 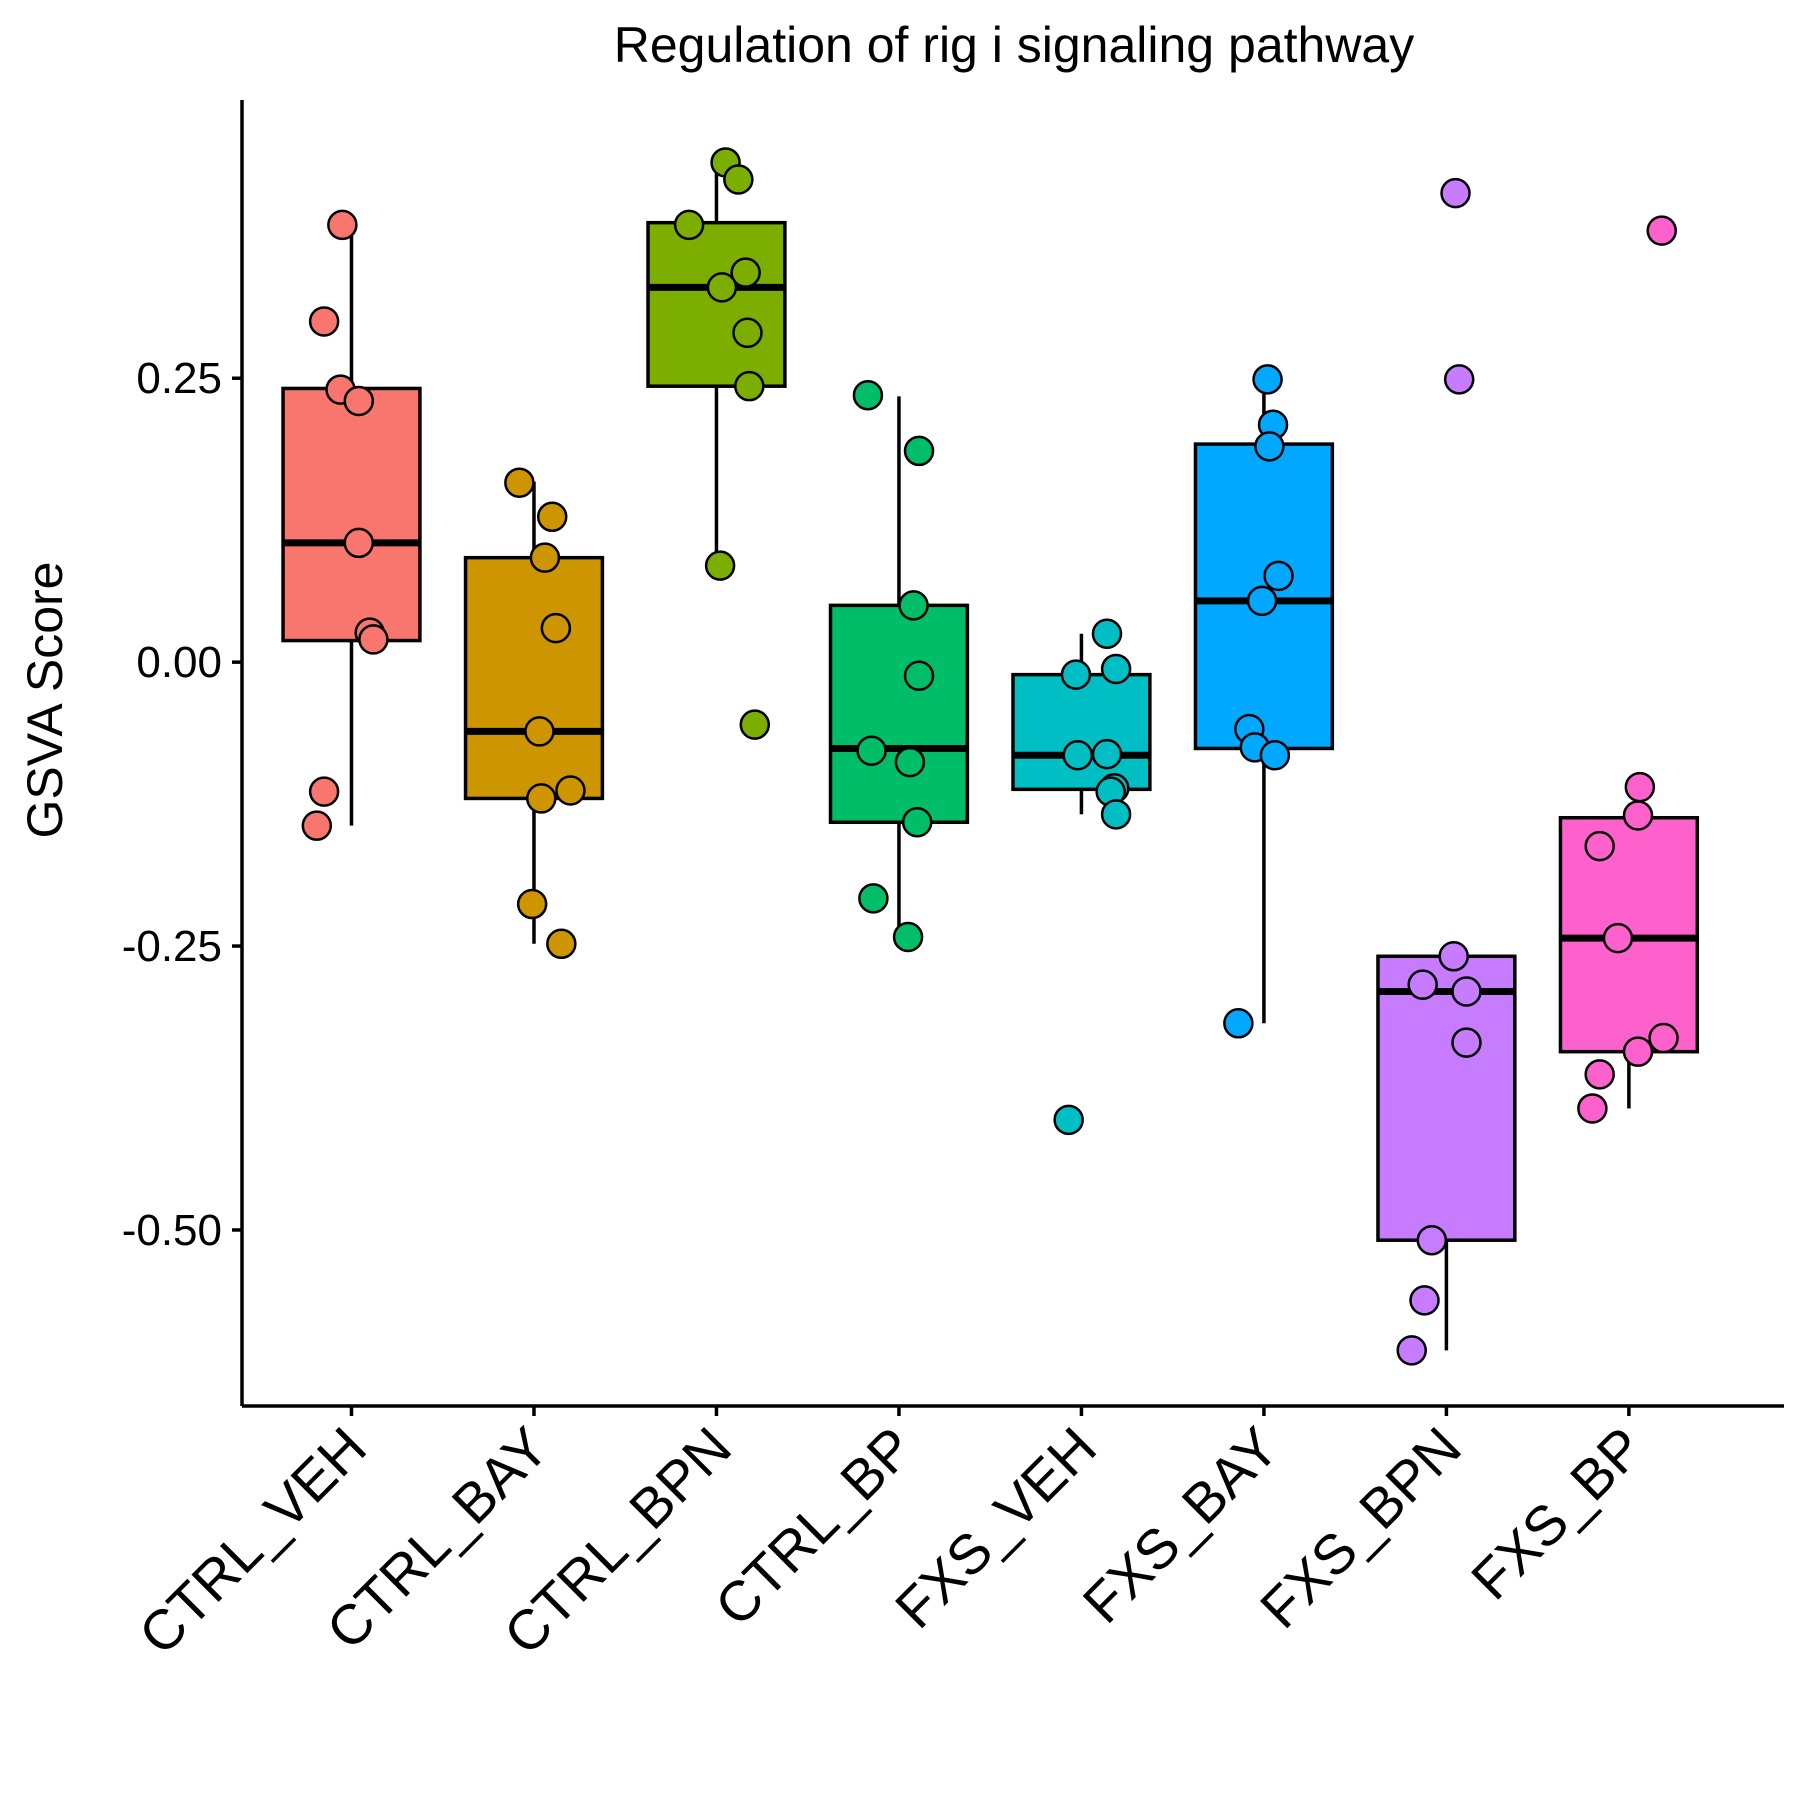 What do you see at coordinates (179, 378) in the screenshot?
I see `y-tick-label: 0.25` at bounding box center [179, 378].